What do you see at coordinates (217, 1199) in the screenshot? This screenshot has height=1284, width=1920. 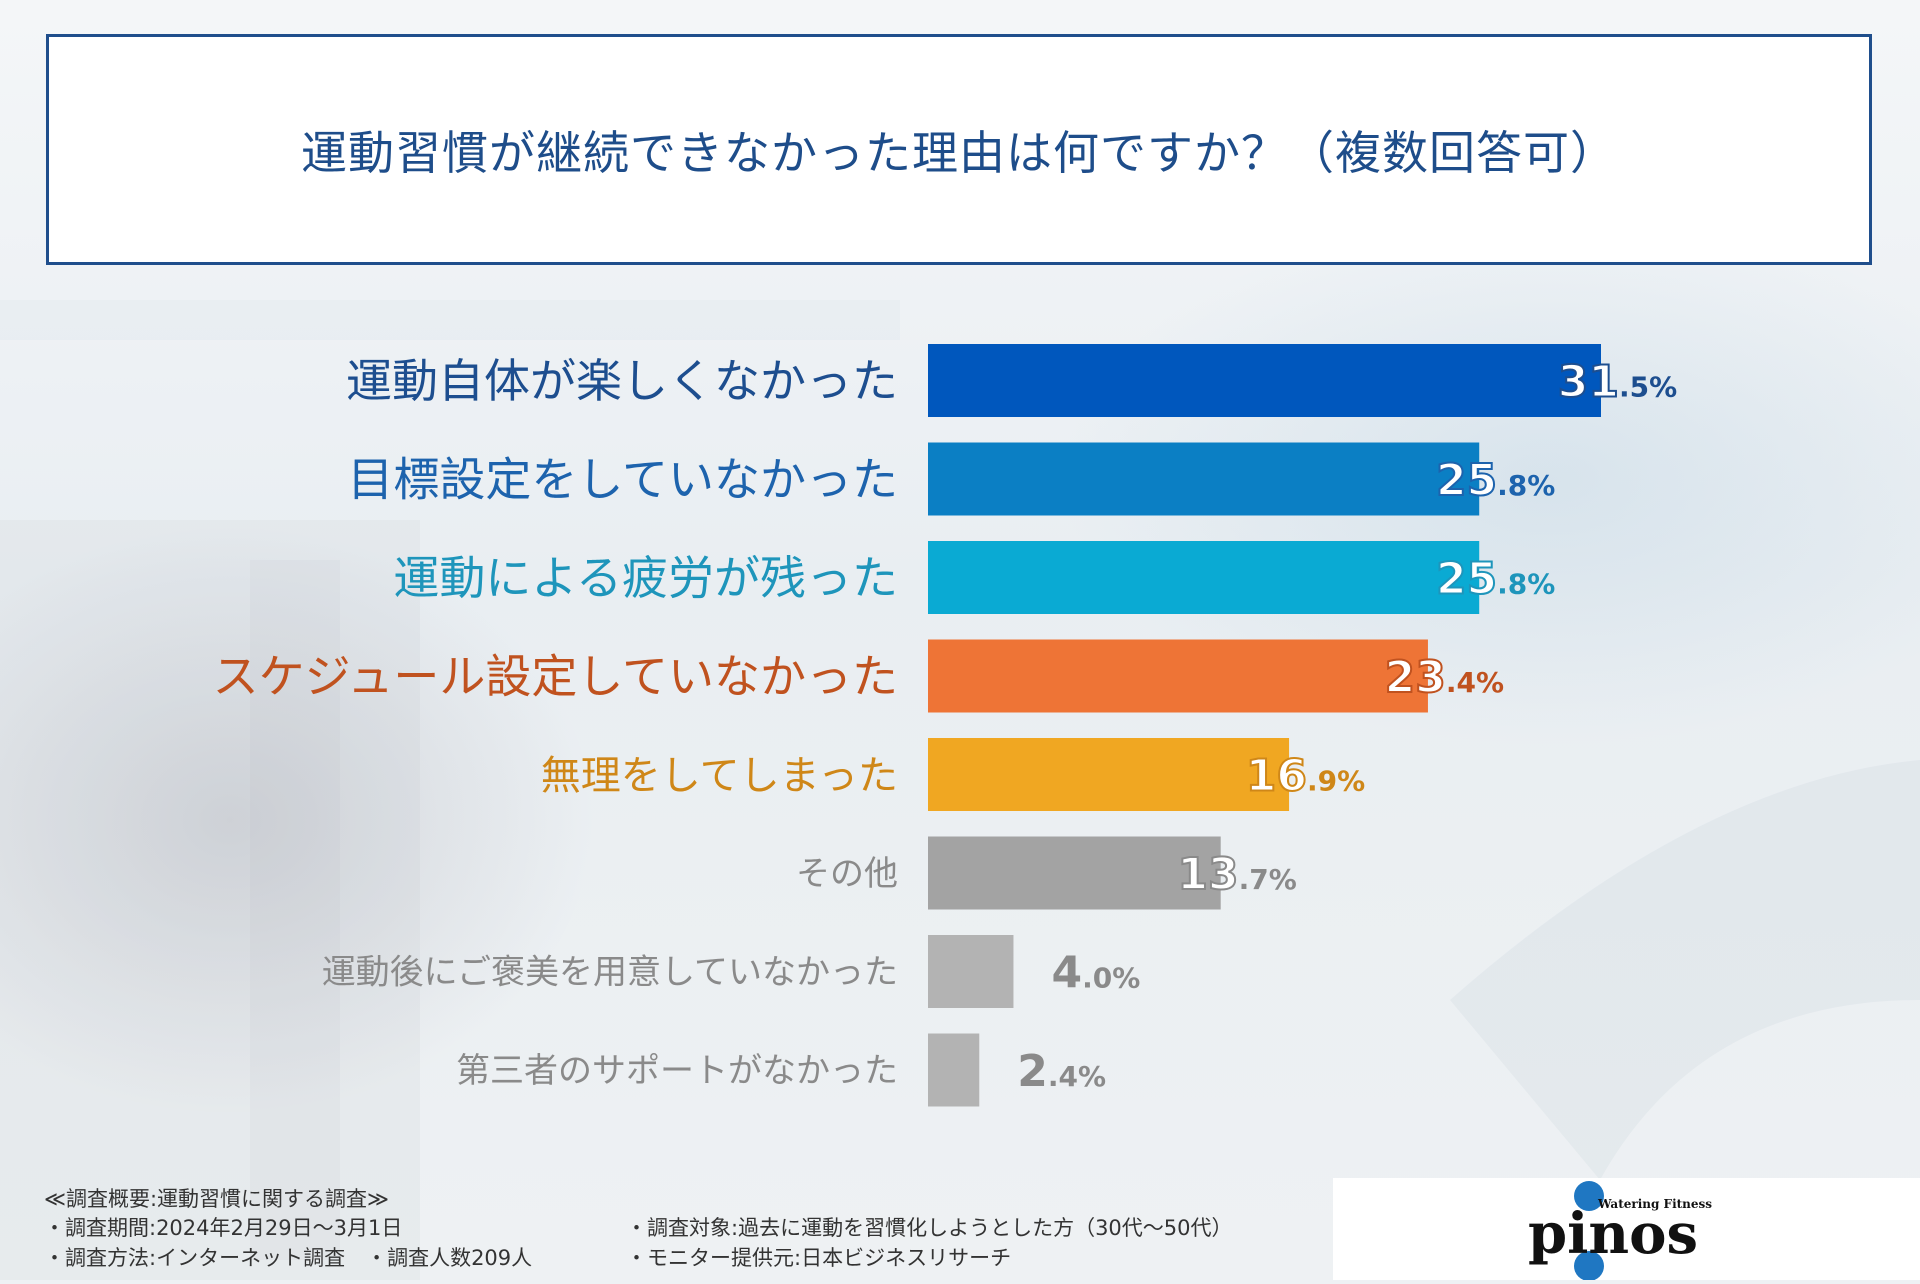 I see `survey-heading: ≪調査概要:運動習慣に関する調査≫` at bounding box center [217, 1199].